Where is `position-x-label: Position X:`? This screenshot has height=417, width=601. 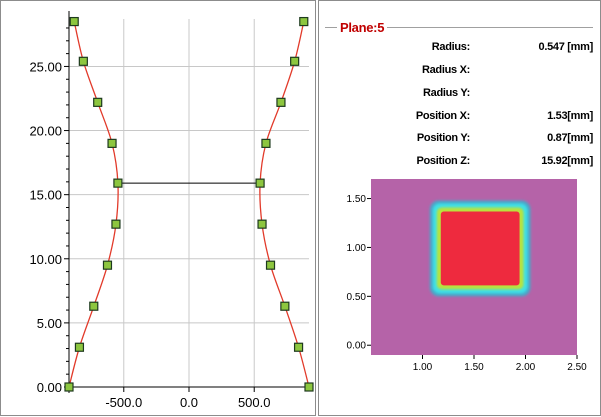
position-x-label: Position X: is located at coordinates (442, 116).